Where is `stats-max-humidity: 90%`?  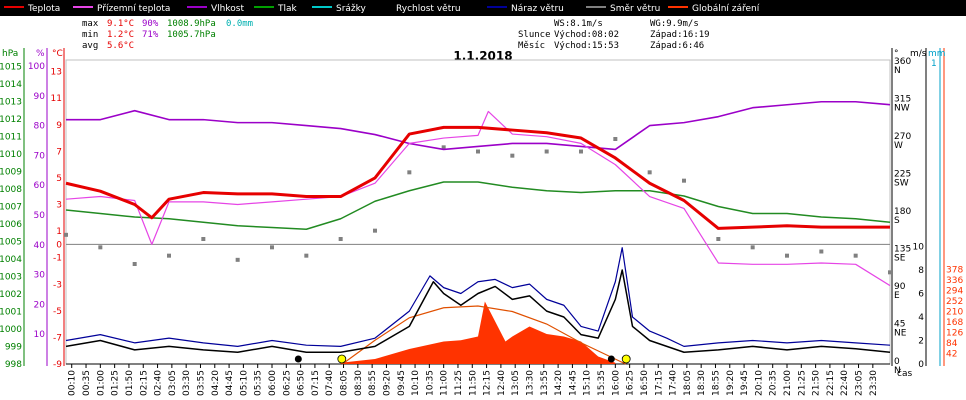
stats-max-humidity: 90% is located at coordinates (150, 24).